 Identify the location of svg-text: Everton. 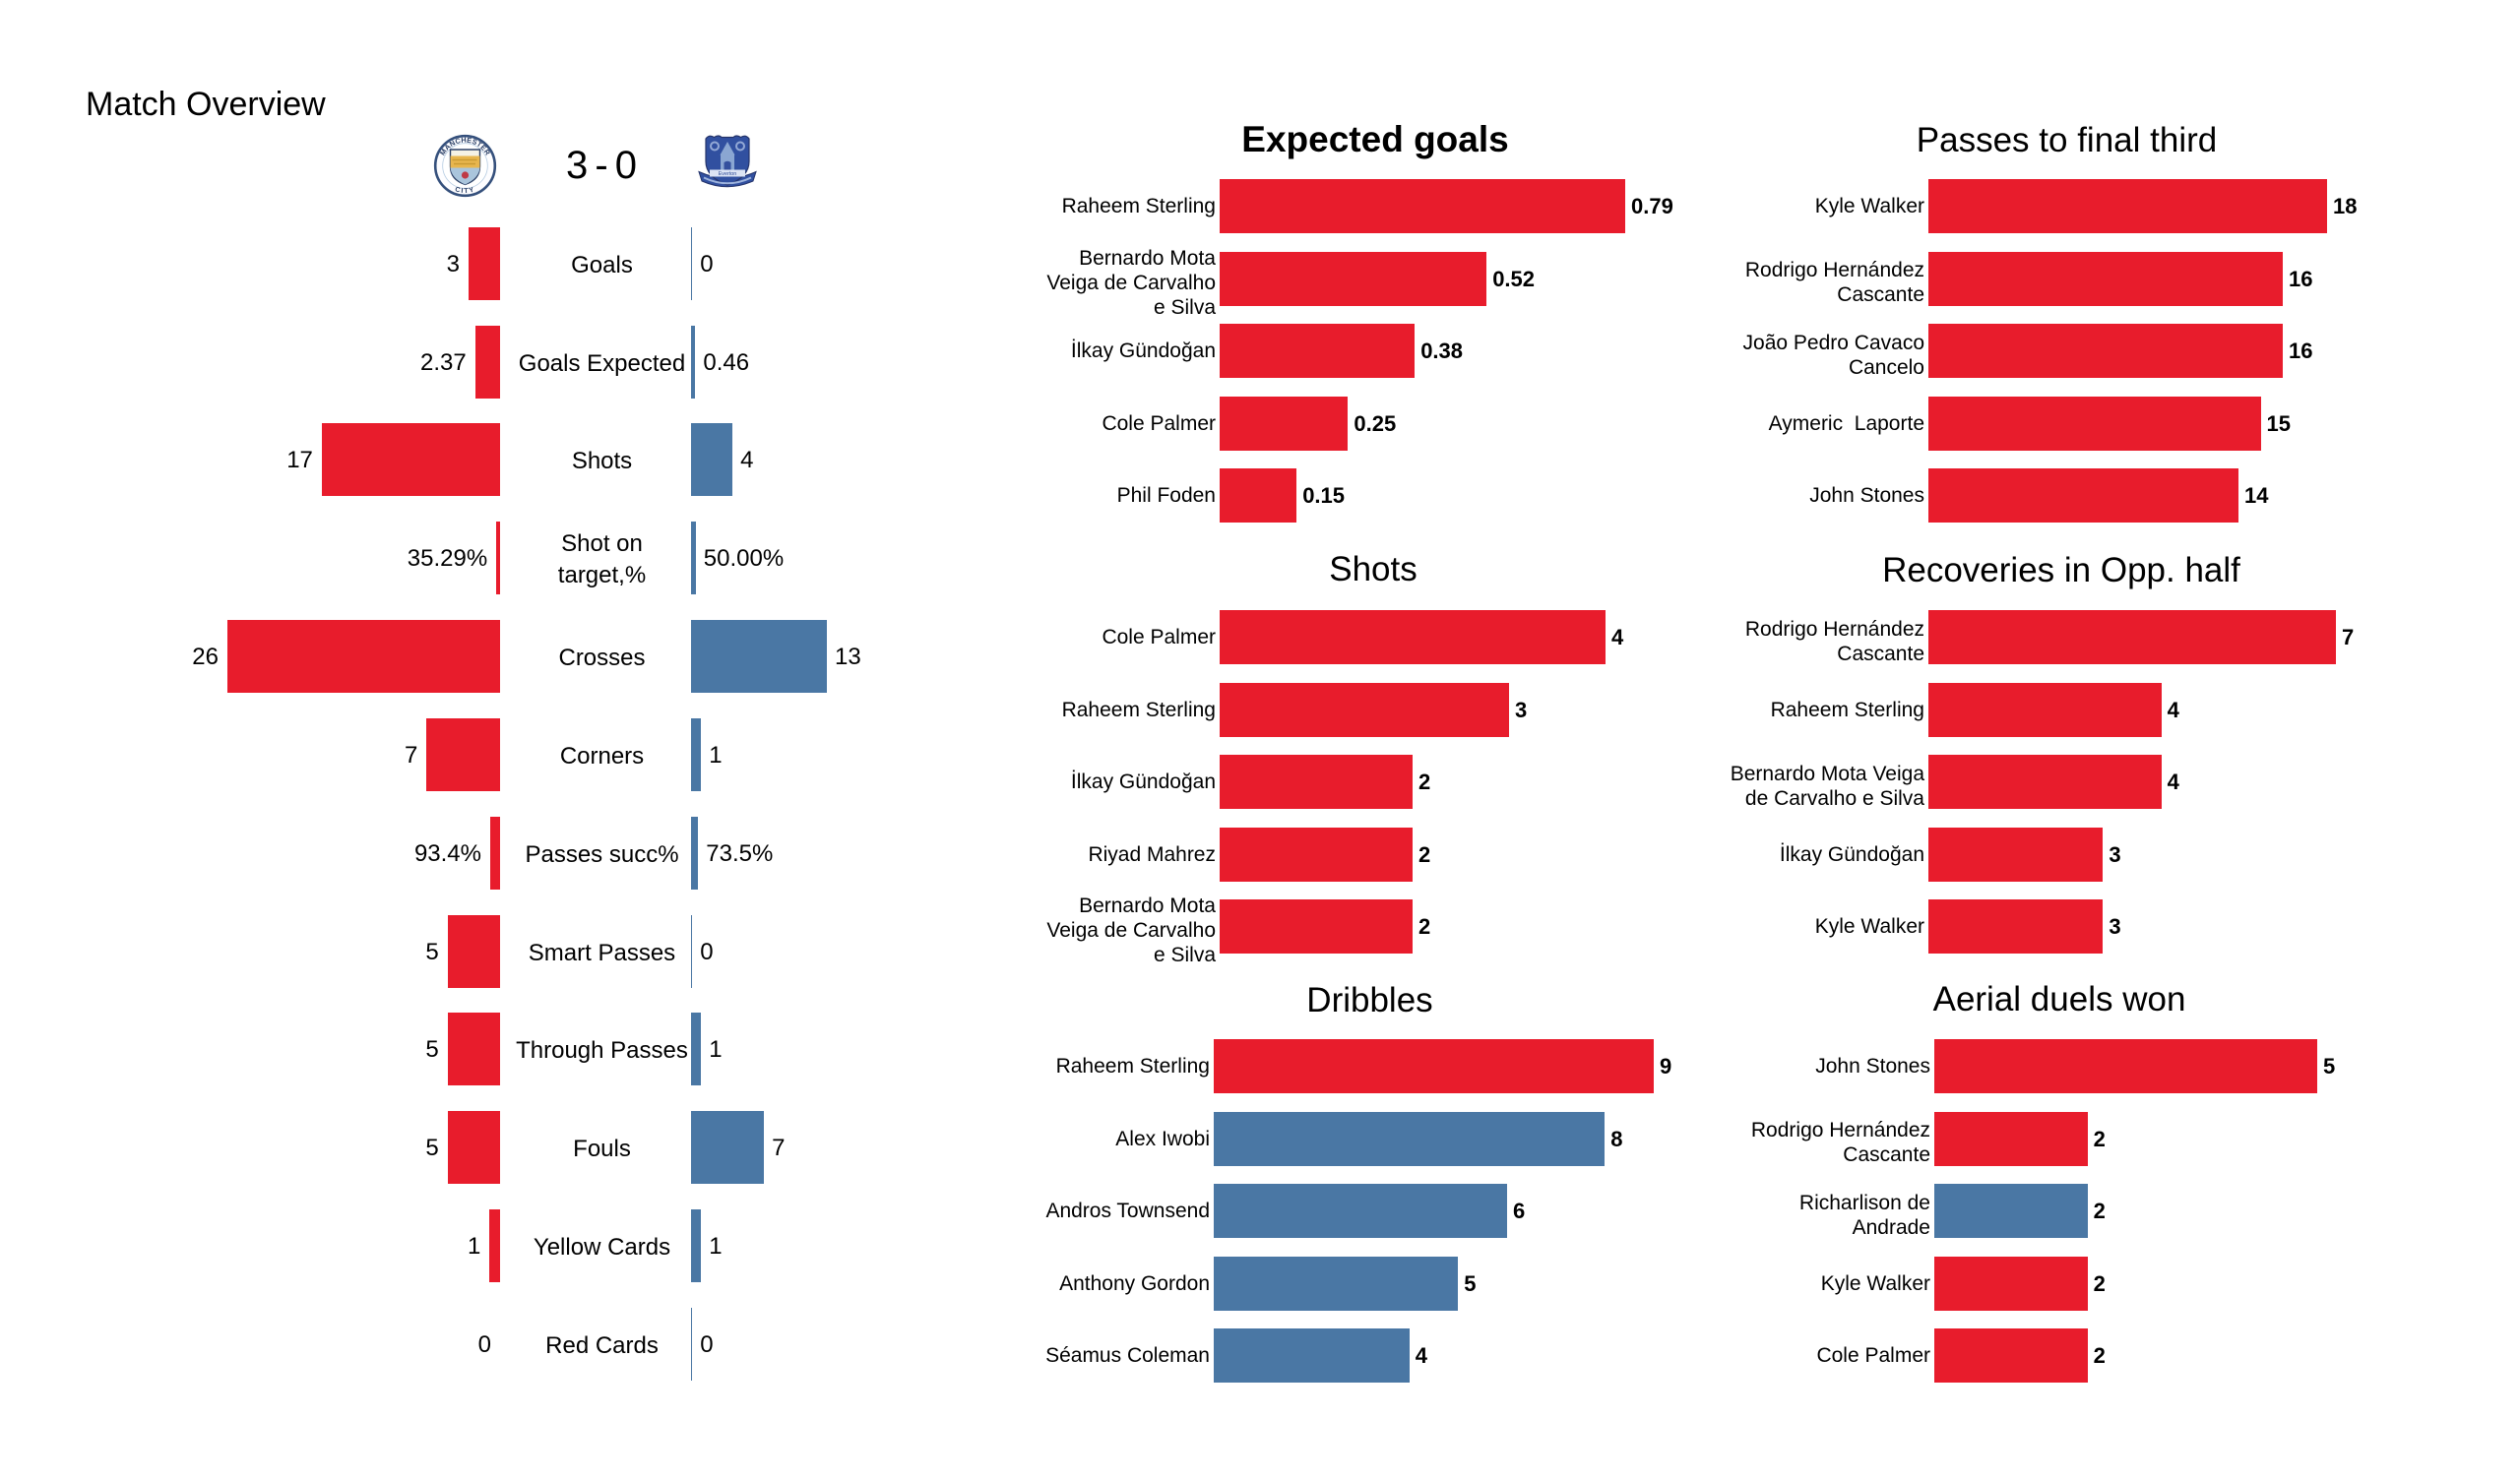
(728, 174).